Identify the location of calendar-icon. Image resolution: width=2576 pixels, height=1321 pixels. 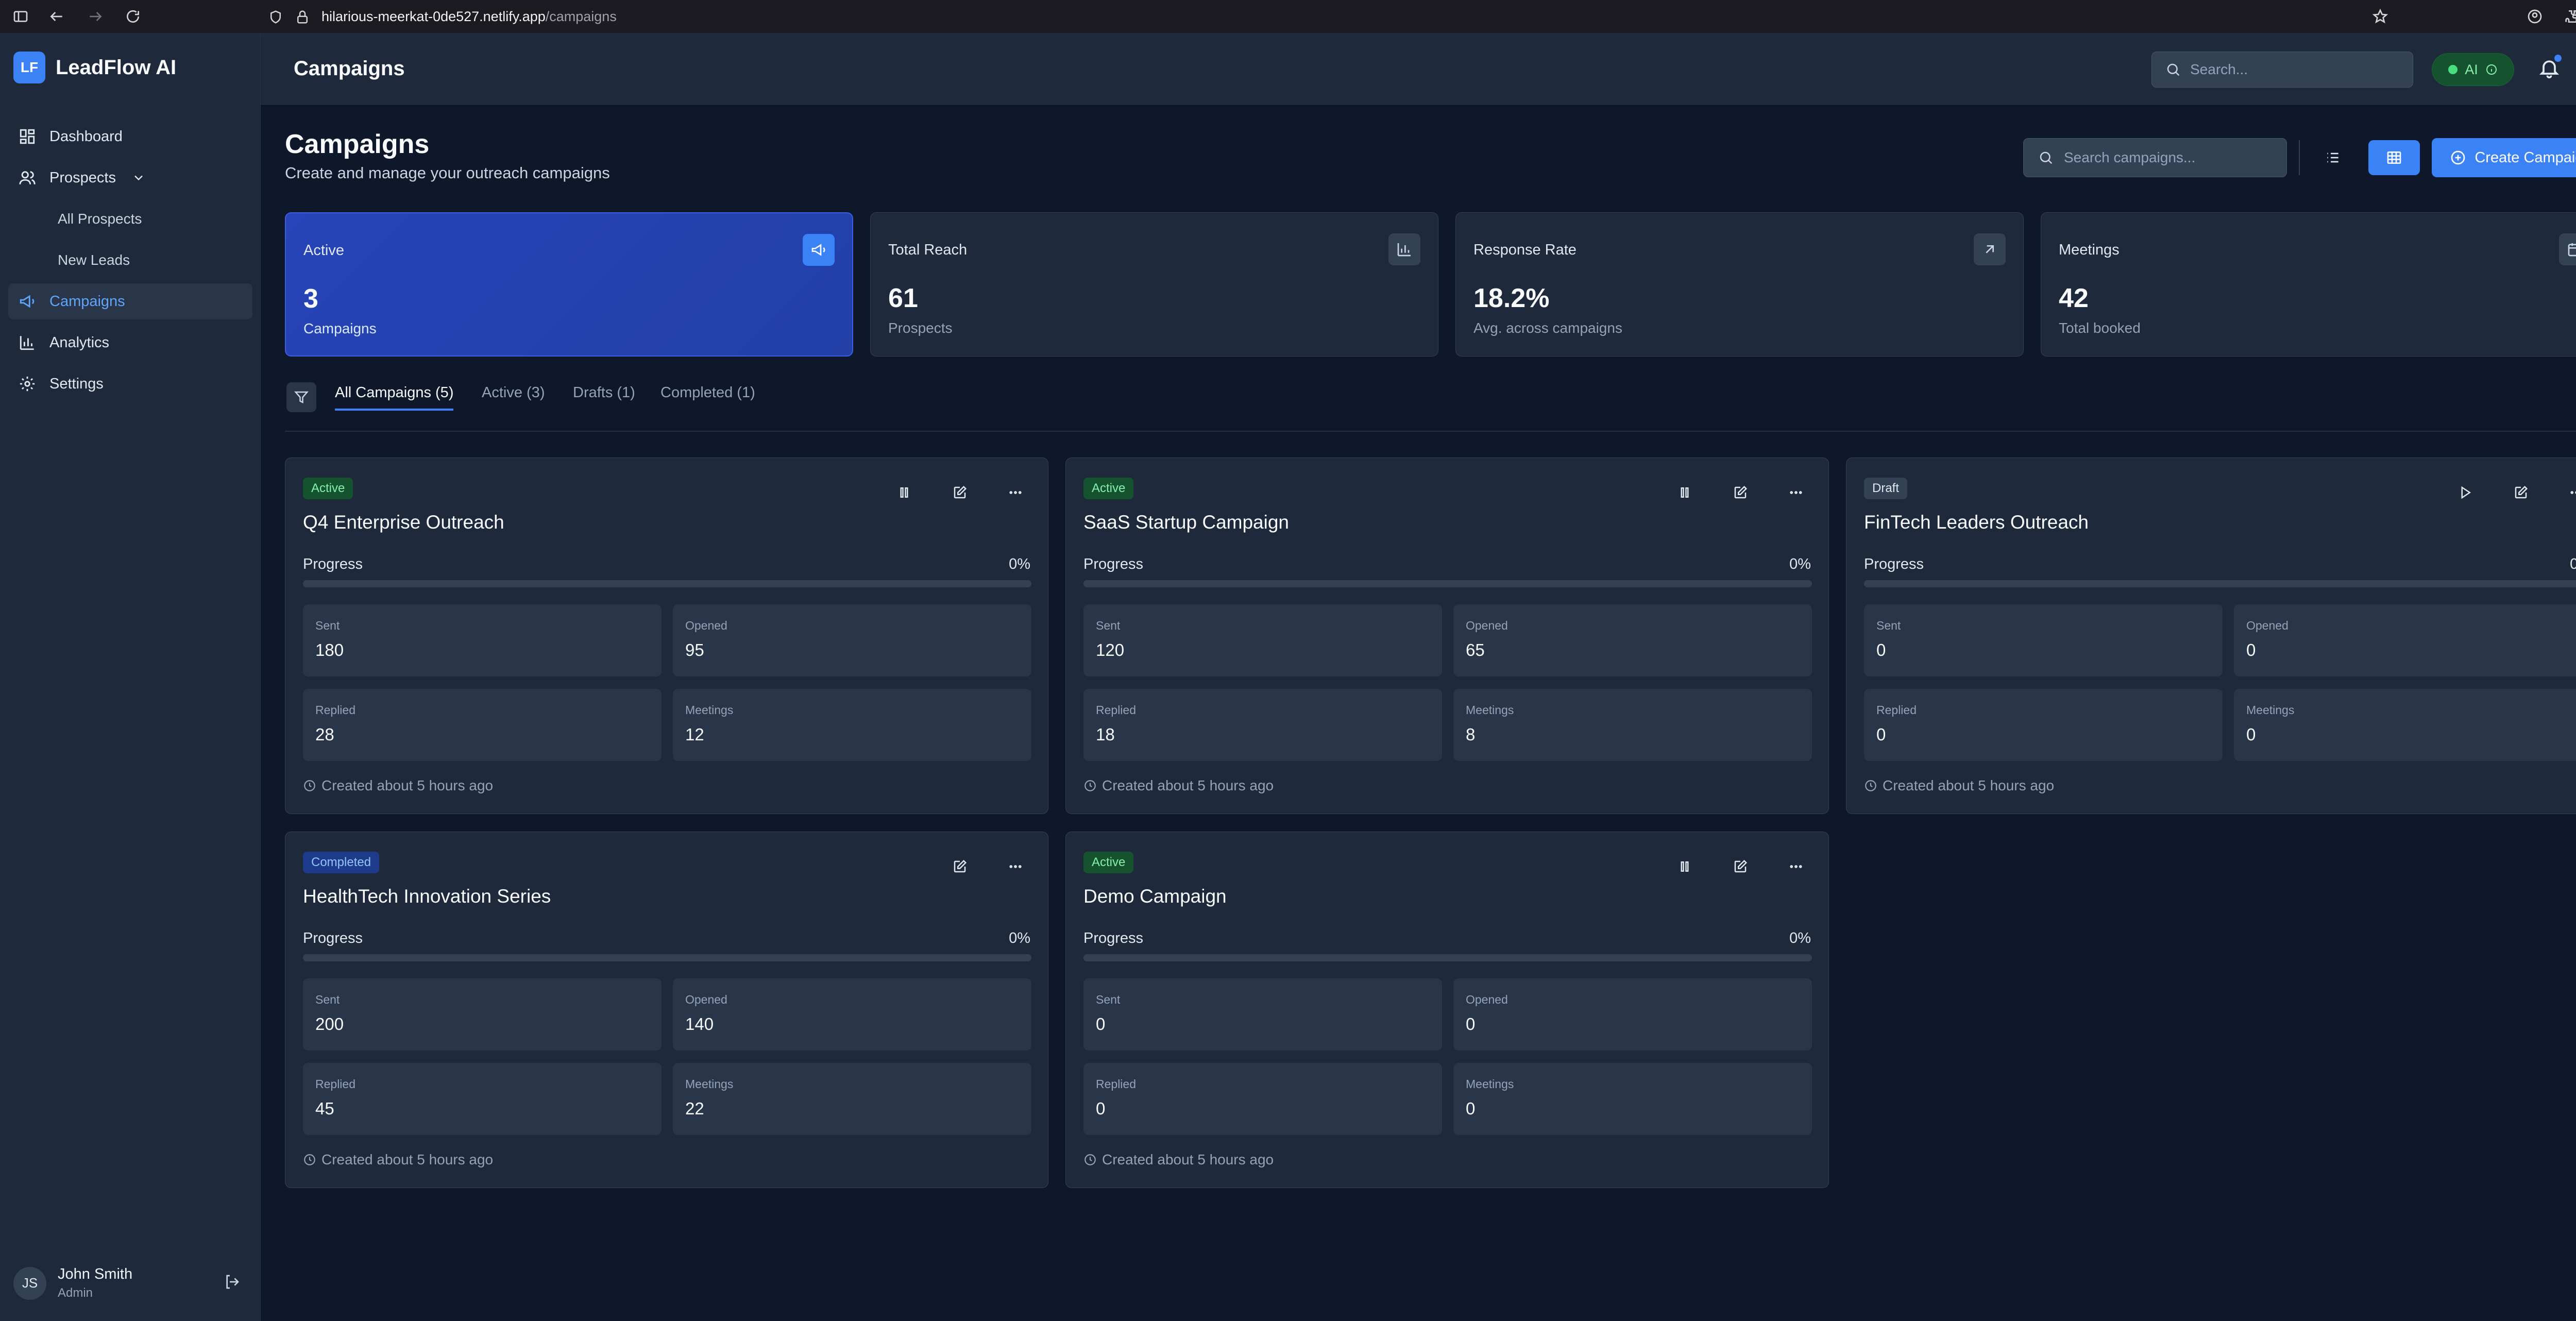
(2567, 249).